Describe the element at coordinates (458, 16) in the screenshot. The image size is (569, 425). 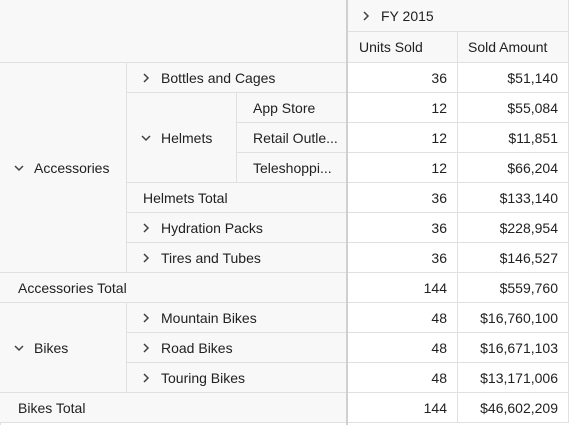
I see `column-header-fy2015: FY 2015` at that location.